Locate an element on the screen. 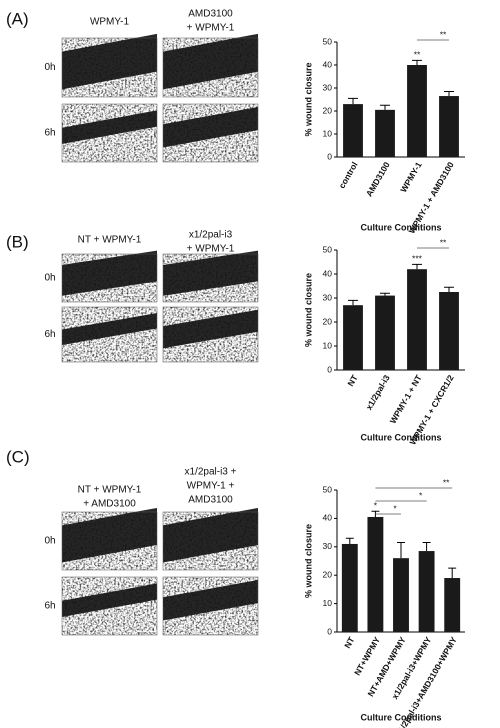 The width and height of the screenshot is (500, 728). significance: *** is located at coordinates (417, 259).